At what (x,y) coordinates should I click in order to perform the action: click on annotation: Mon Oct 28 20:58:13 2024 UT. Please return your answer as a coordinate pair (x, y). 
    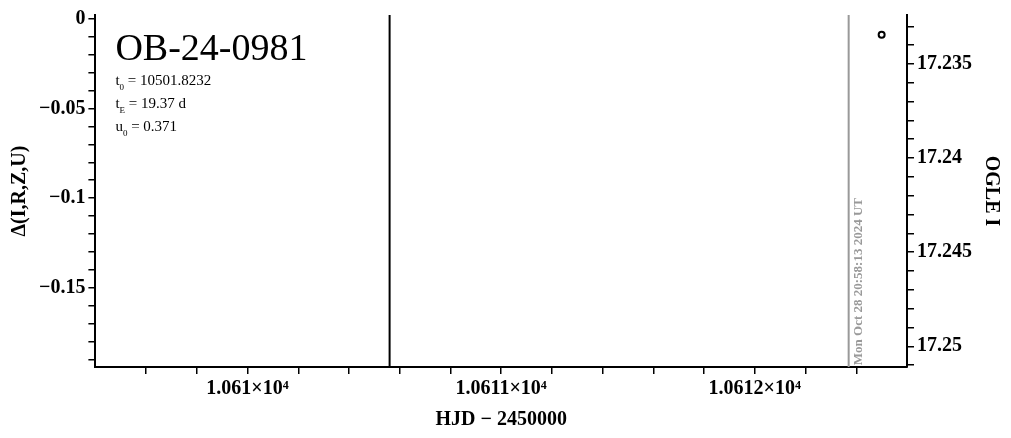
    Looking at the image, I should click on (857, 281).